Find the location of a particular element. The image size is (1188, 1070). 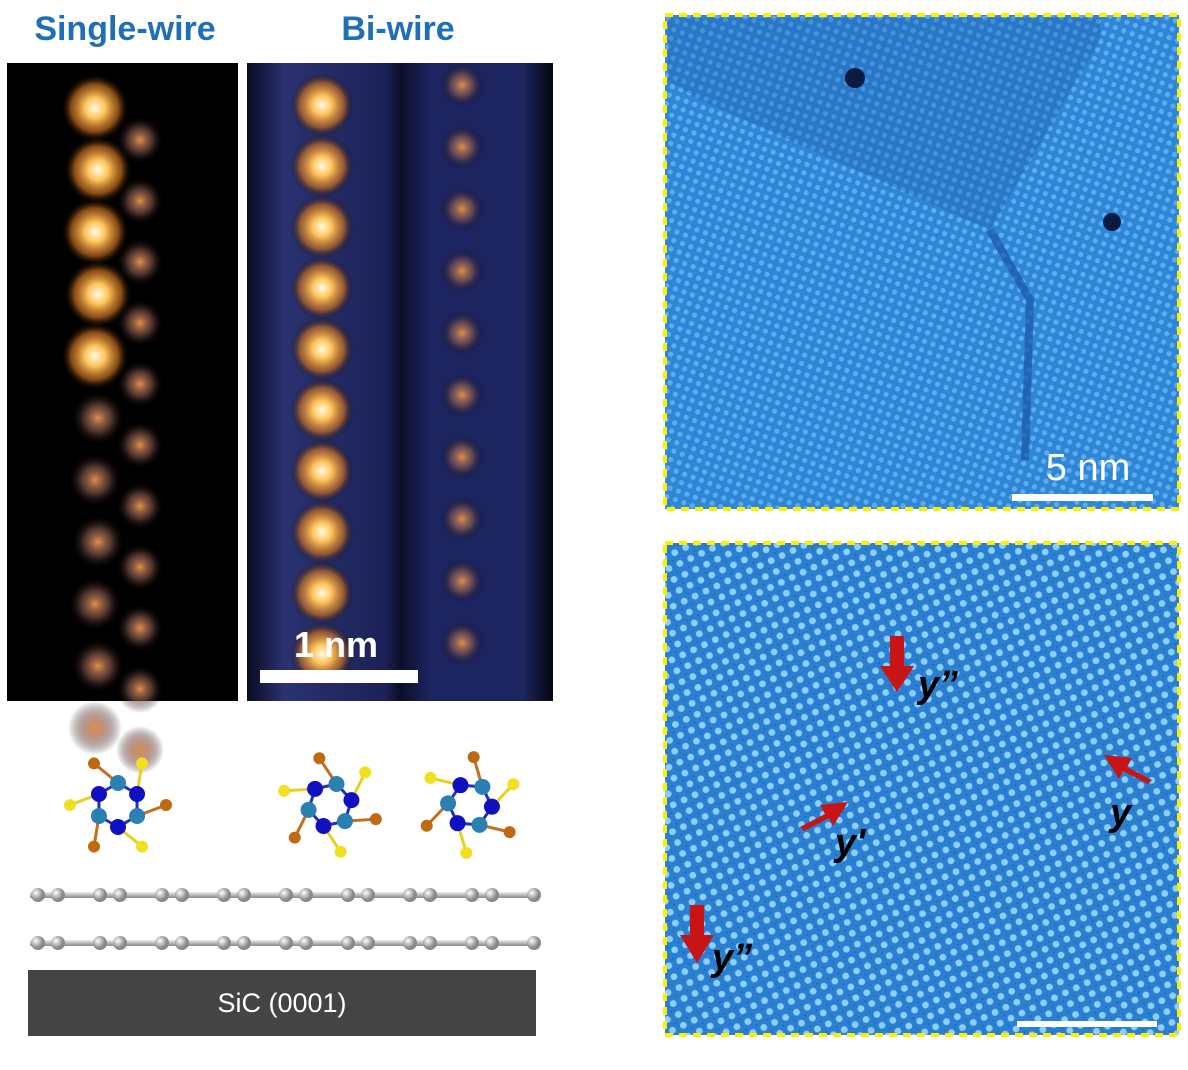

panel-title: Bi-wire is located at coordinates (397, 29).